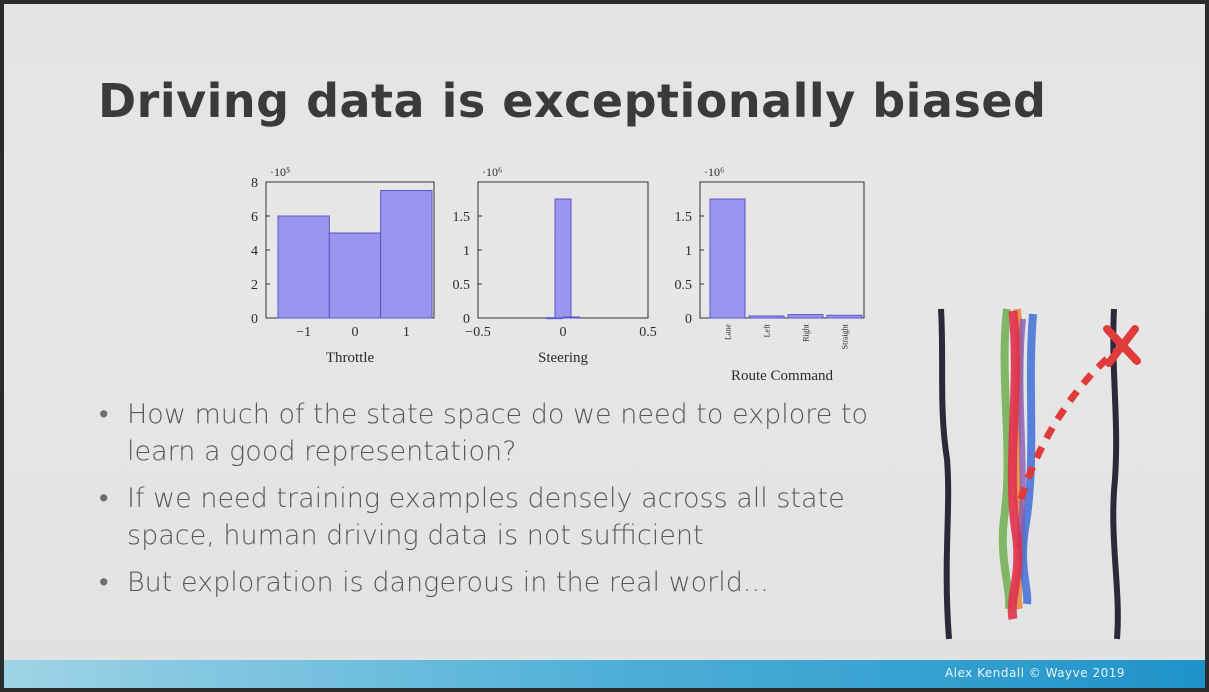 The width and height of the screenshot is (1209, 692). I want to click on y-tick-label: 8, so click(254, 183).